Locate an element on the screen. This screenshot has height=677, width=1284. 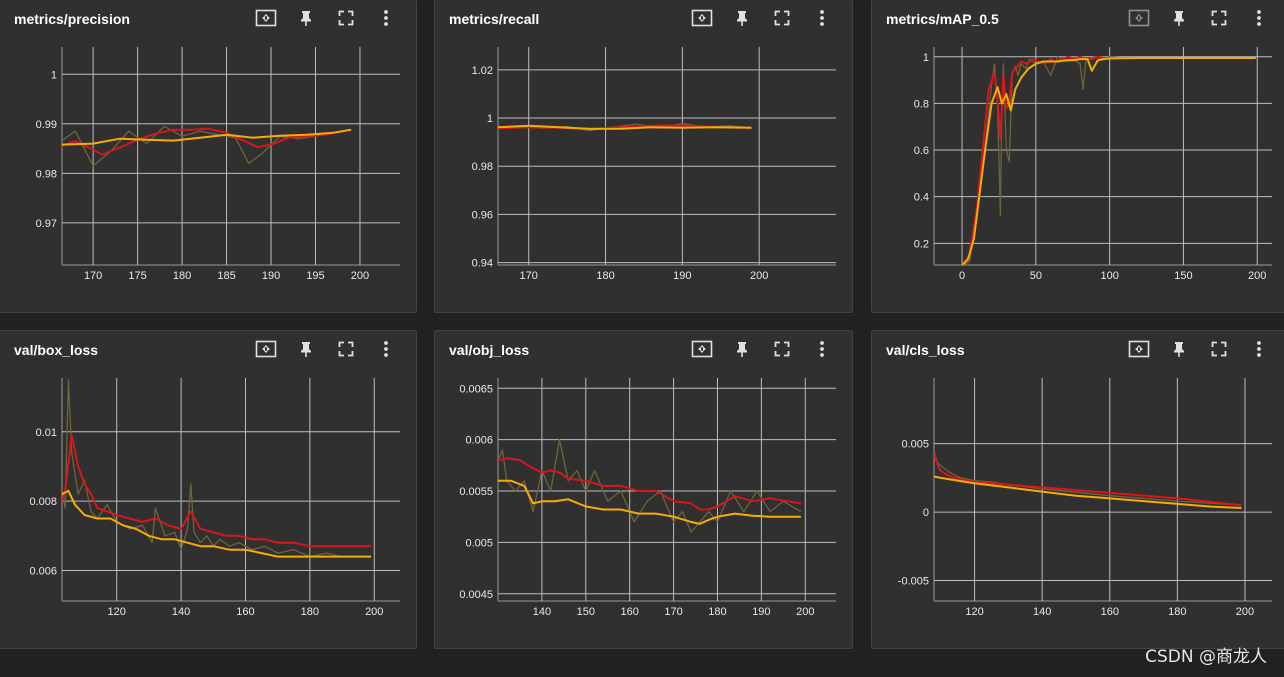
y-tick-label: 1 is located at coordinates (54, 75).